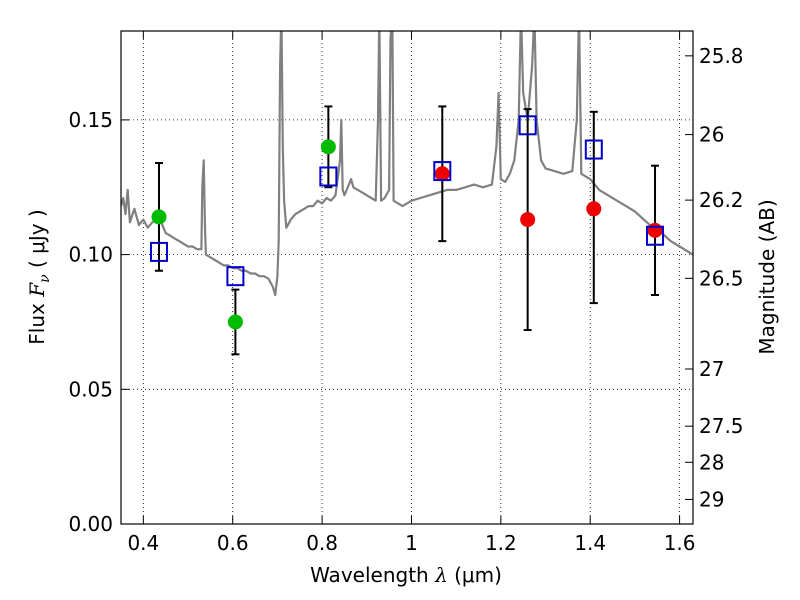 Image resolution: width=800 pixels, height=600 pixels. What do you see at coordinates (680, 543) in the screenshot?
I see `x-tick-label: 1.6` at bounding box center [680, 543].